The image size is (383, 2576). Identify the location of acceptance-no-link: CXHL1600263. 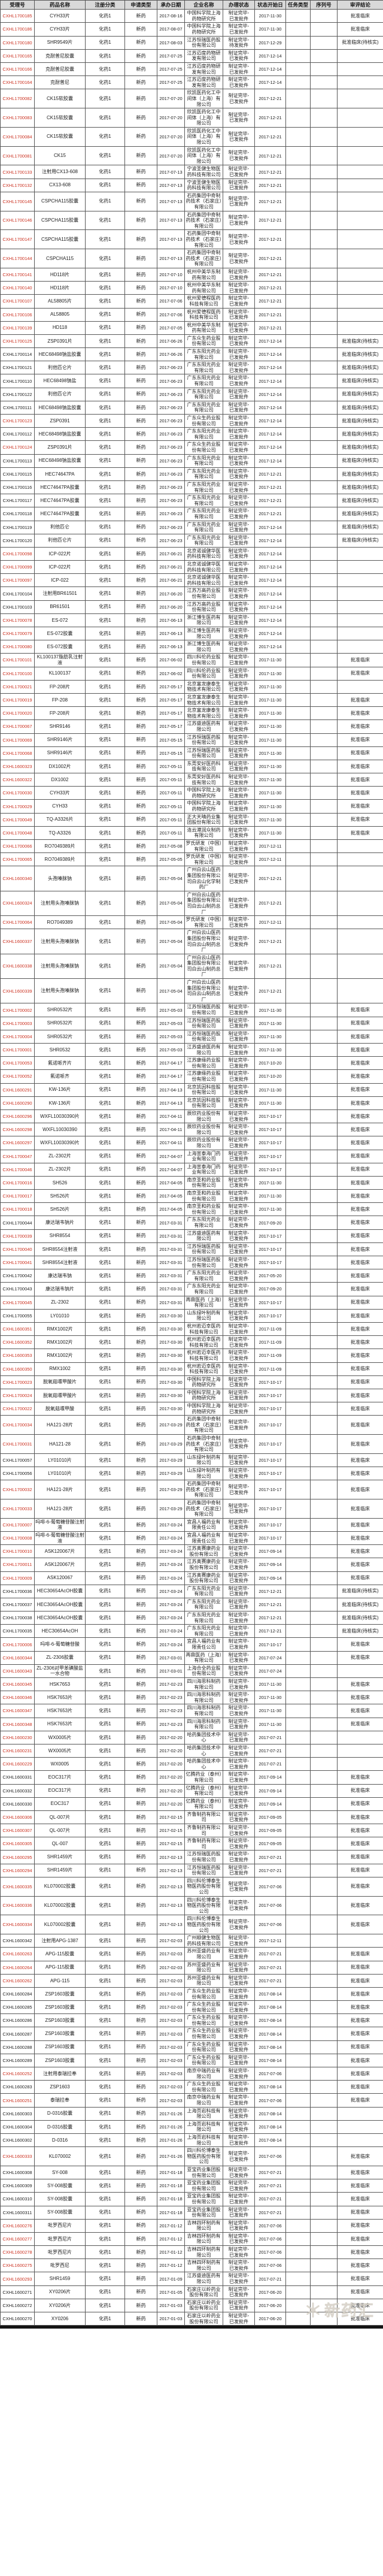
(17, 1954).